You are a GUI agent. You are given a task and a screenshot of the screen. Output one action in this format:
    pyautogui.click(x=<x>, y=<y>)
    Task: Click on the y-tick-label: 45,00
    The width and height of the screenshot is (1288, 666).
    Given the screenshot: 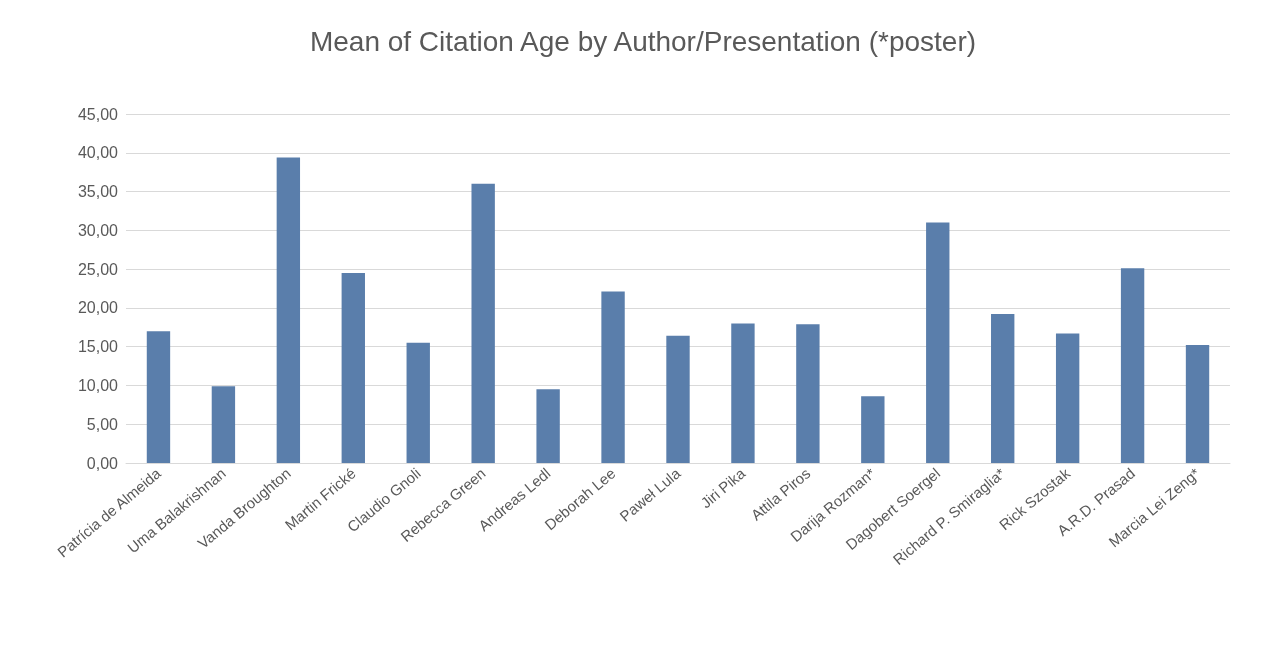 What is the action you would take?
    pyautogui.click(x=98, y=114)
    